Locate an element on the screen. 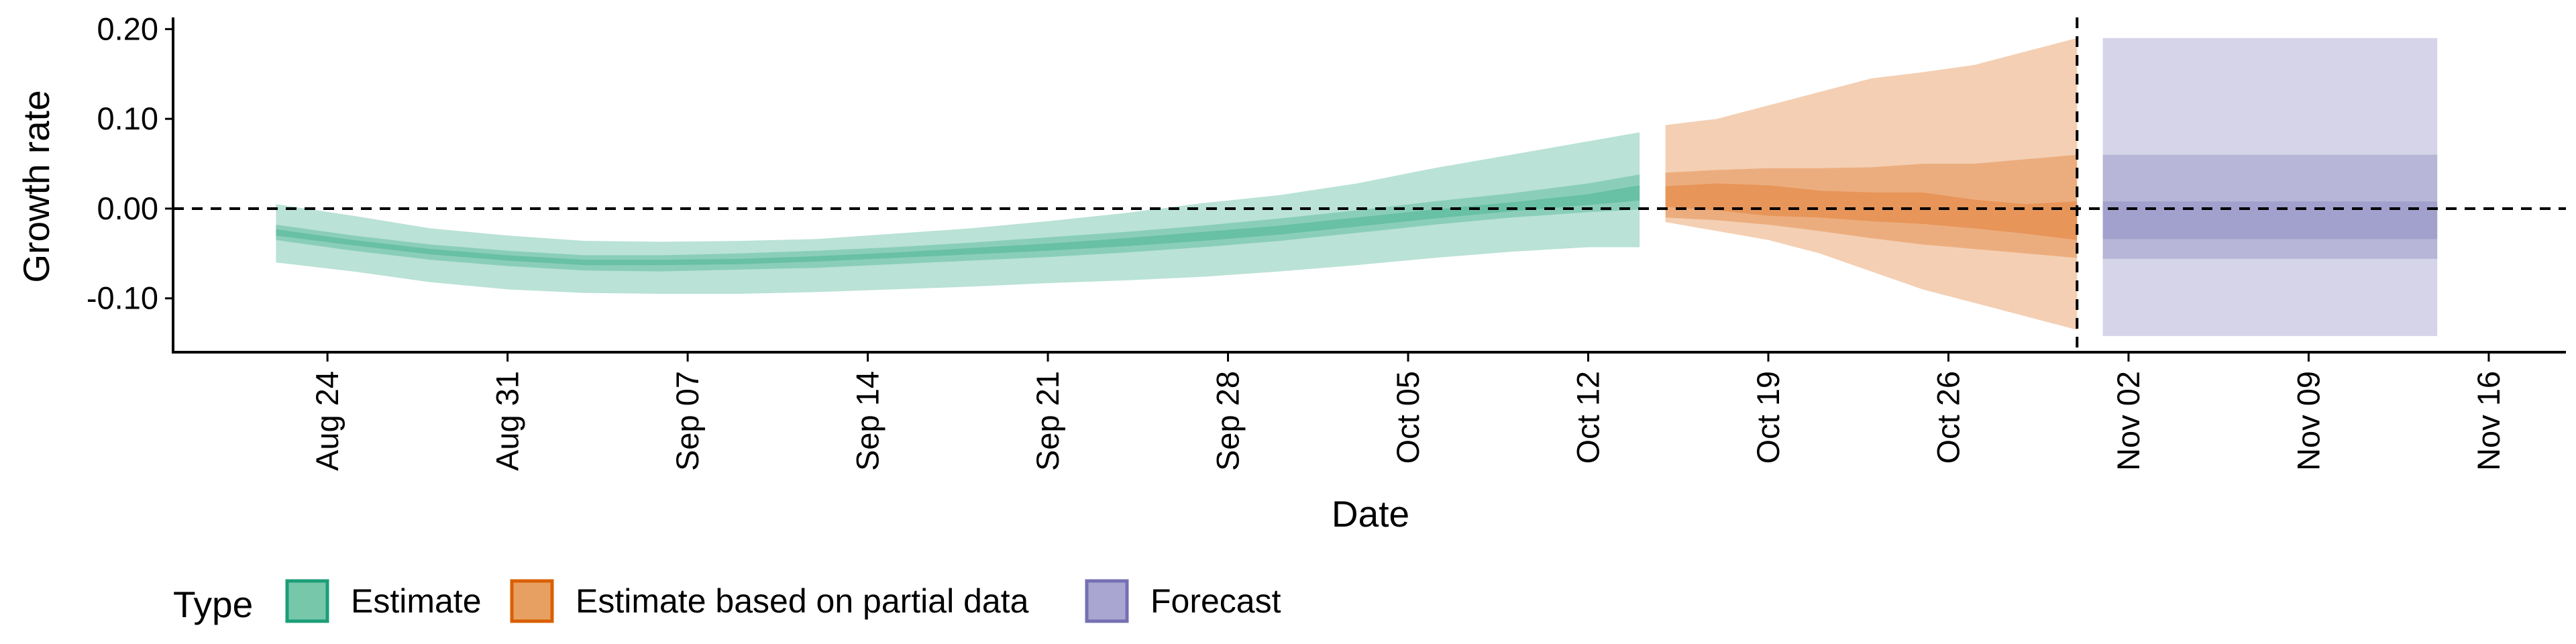 This screenshot has width=2576, height=644. x-axis-title: Date is located at coordinates (1370, 514).